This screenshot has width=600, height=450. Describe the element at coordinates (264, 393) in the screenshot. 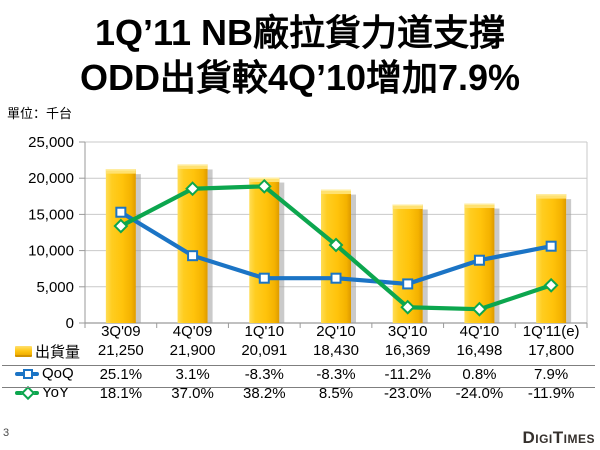

I see `value-YoY-1Q'10: 38.2%` at that location.